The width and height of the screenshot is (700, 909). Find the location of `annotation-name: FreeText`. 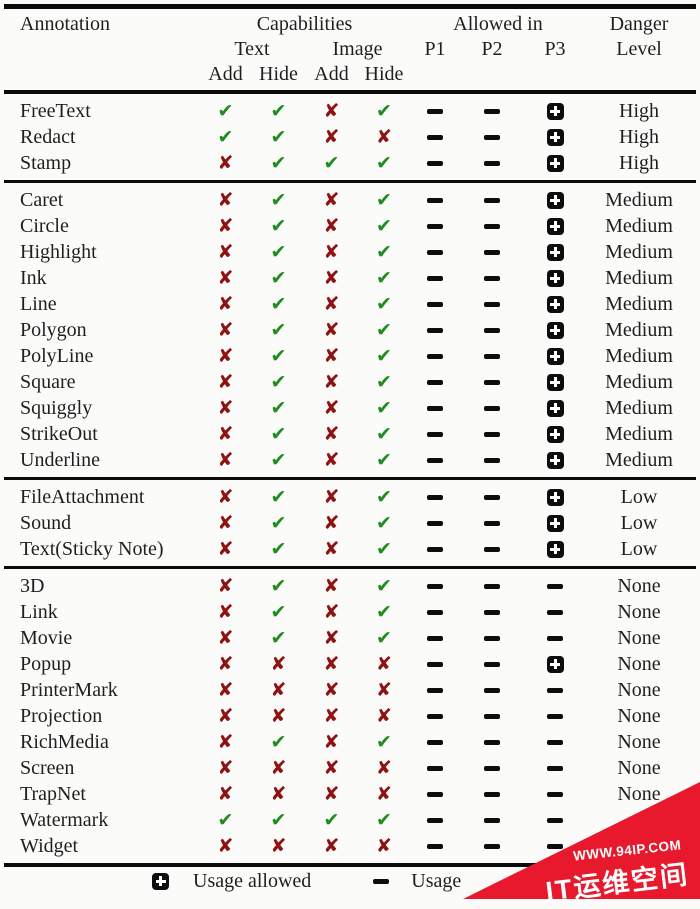

annotation-name: FreeText is located at coordinates (55, 110).